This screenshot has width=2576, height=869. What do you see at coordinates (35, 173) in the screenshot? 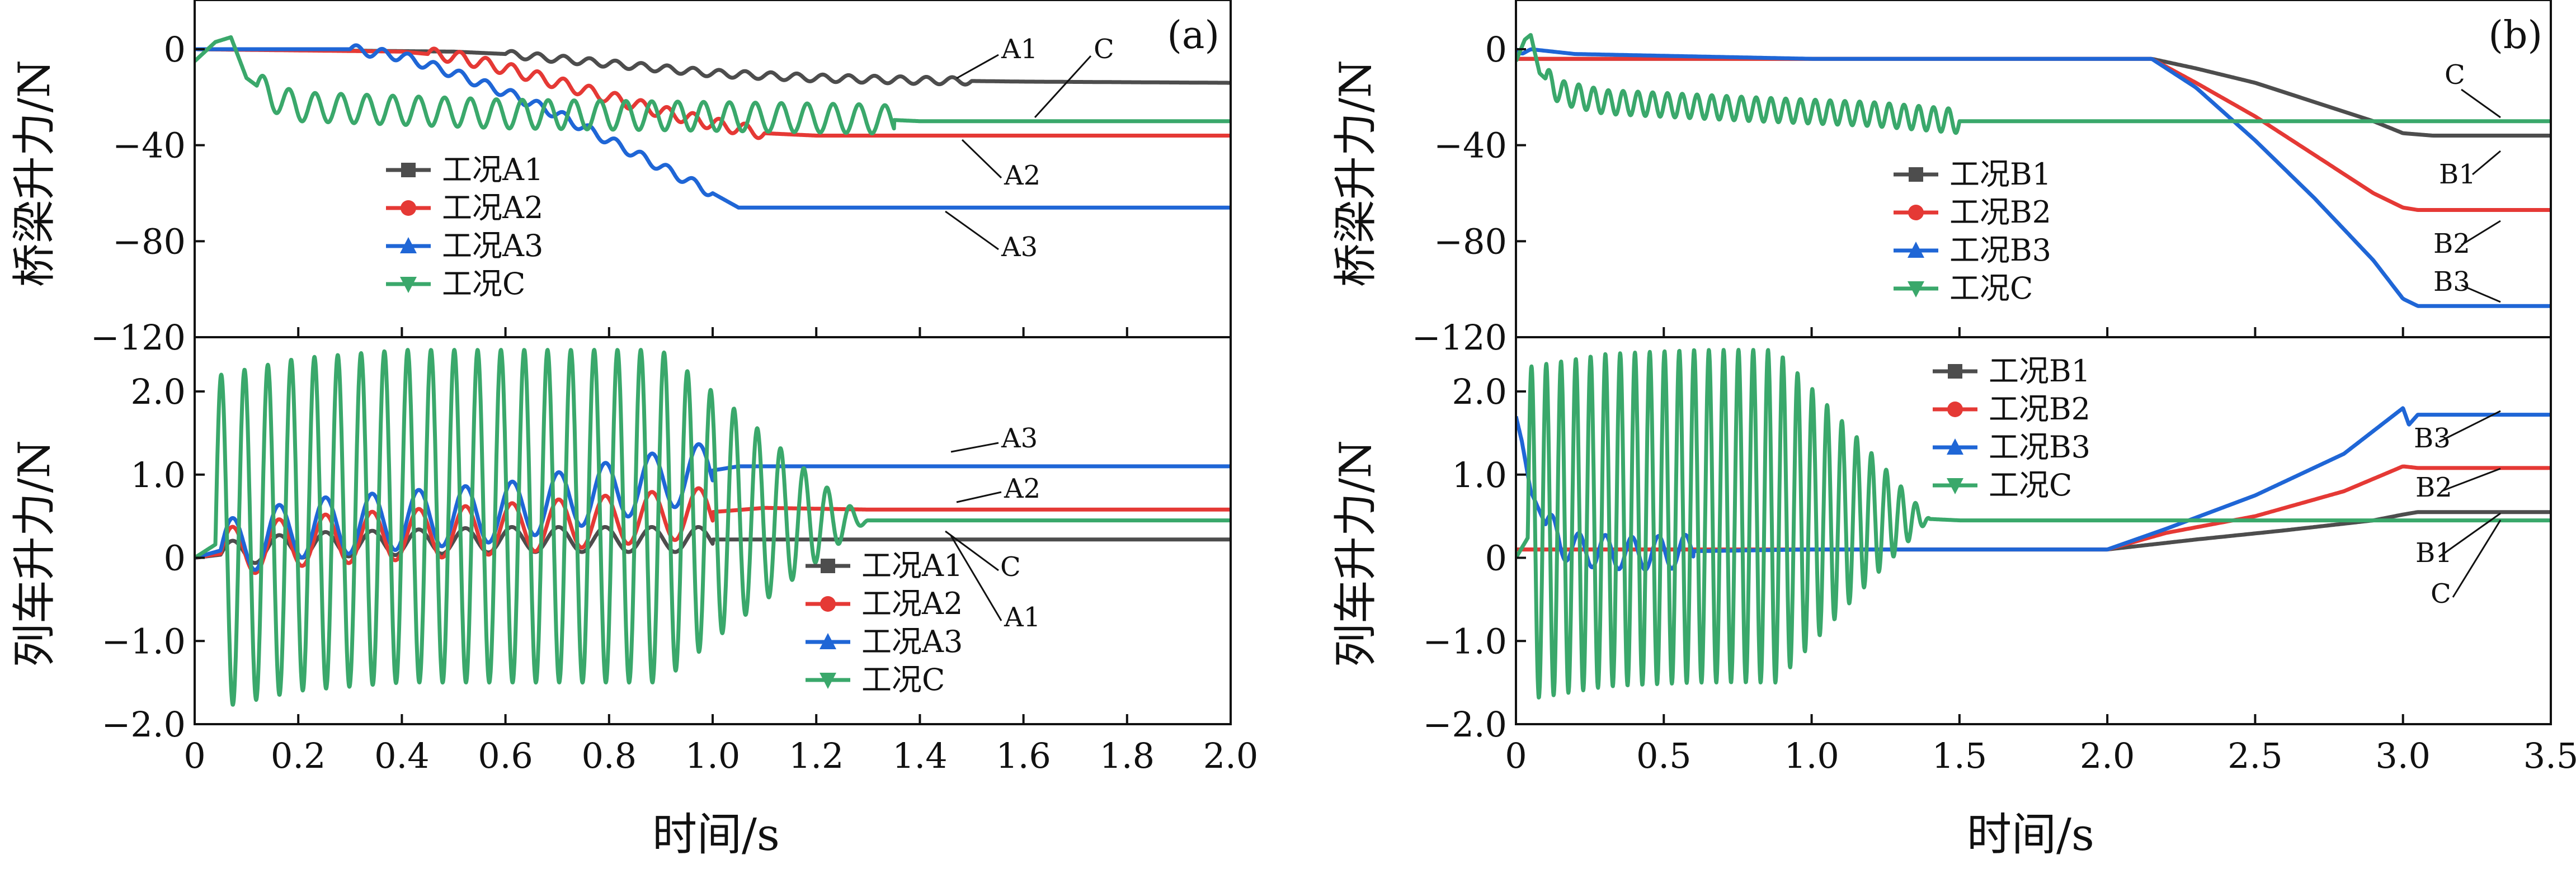
I see `y-axis-label-a-top: 桥梁升力/N` at bounding box center [35, 173].